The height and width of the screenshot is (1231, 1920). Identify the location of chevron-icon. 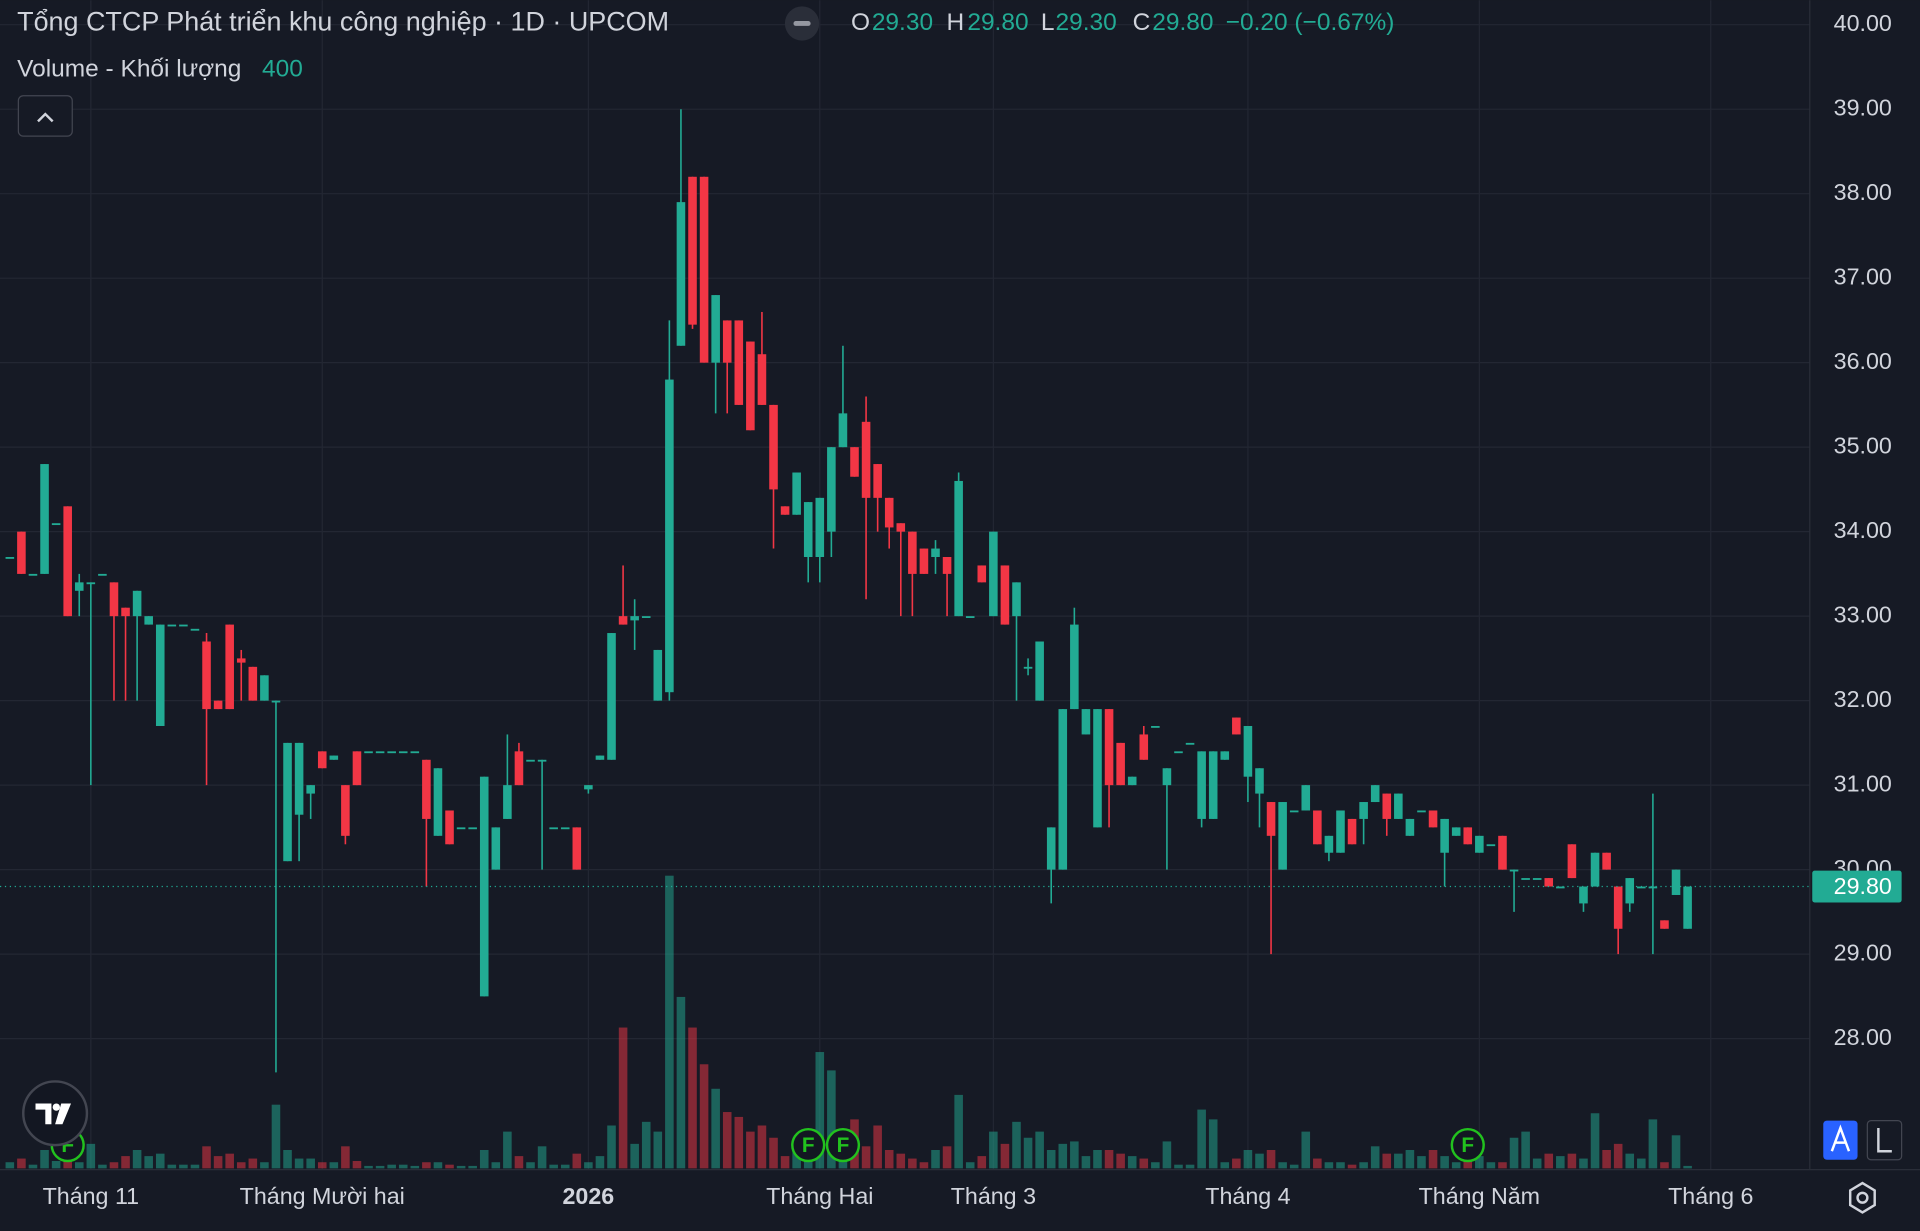
(45, 117).